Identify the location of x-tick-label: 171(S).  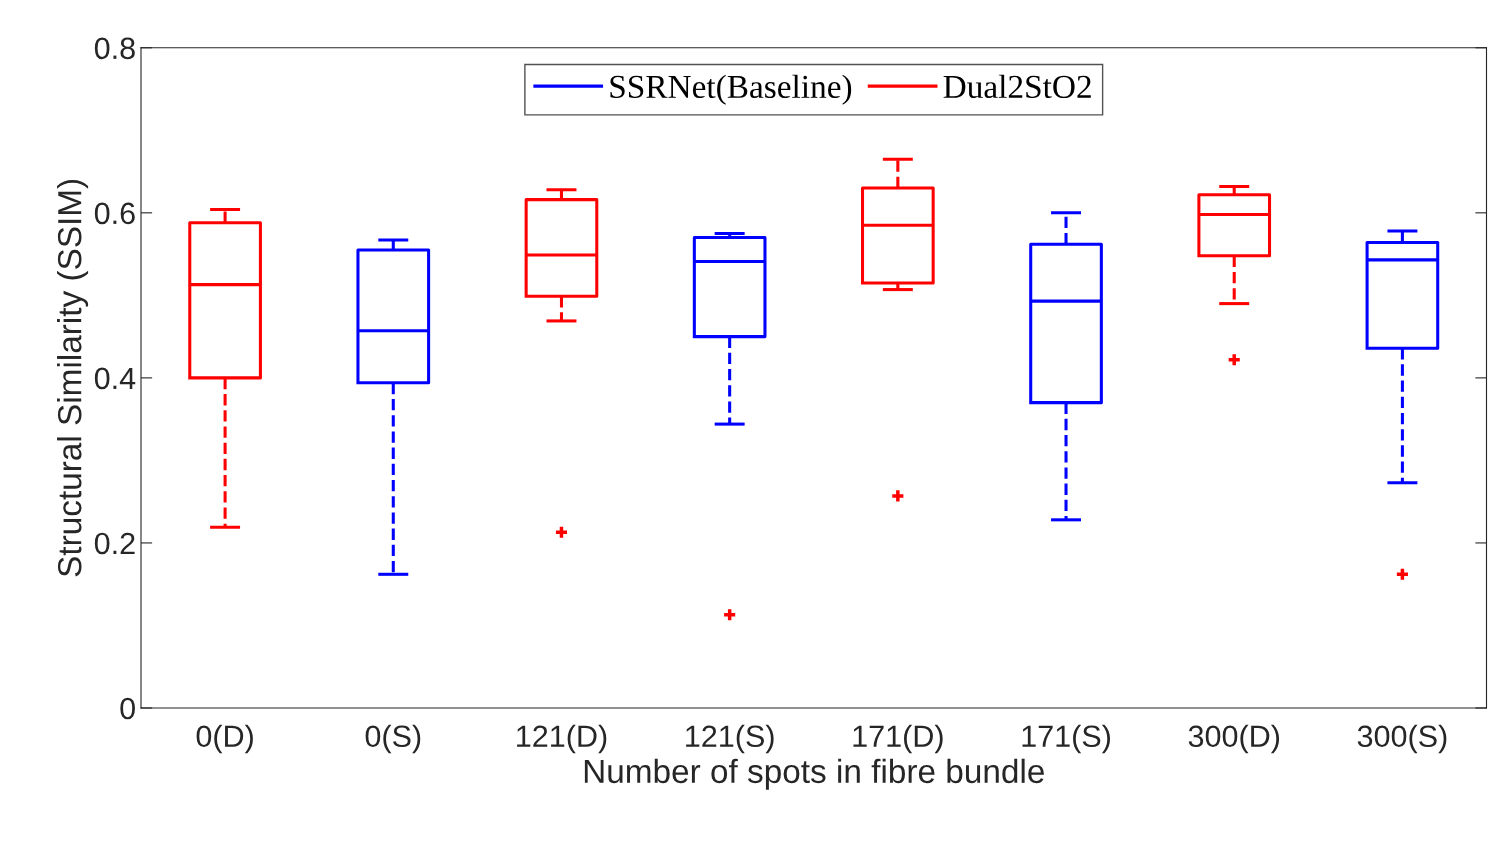
(1066, 739).